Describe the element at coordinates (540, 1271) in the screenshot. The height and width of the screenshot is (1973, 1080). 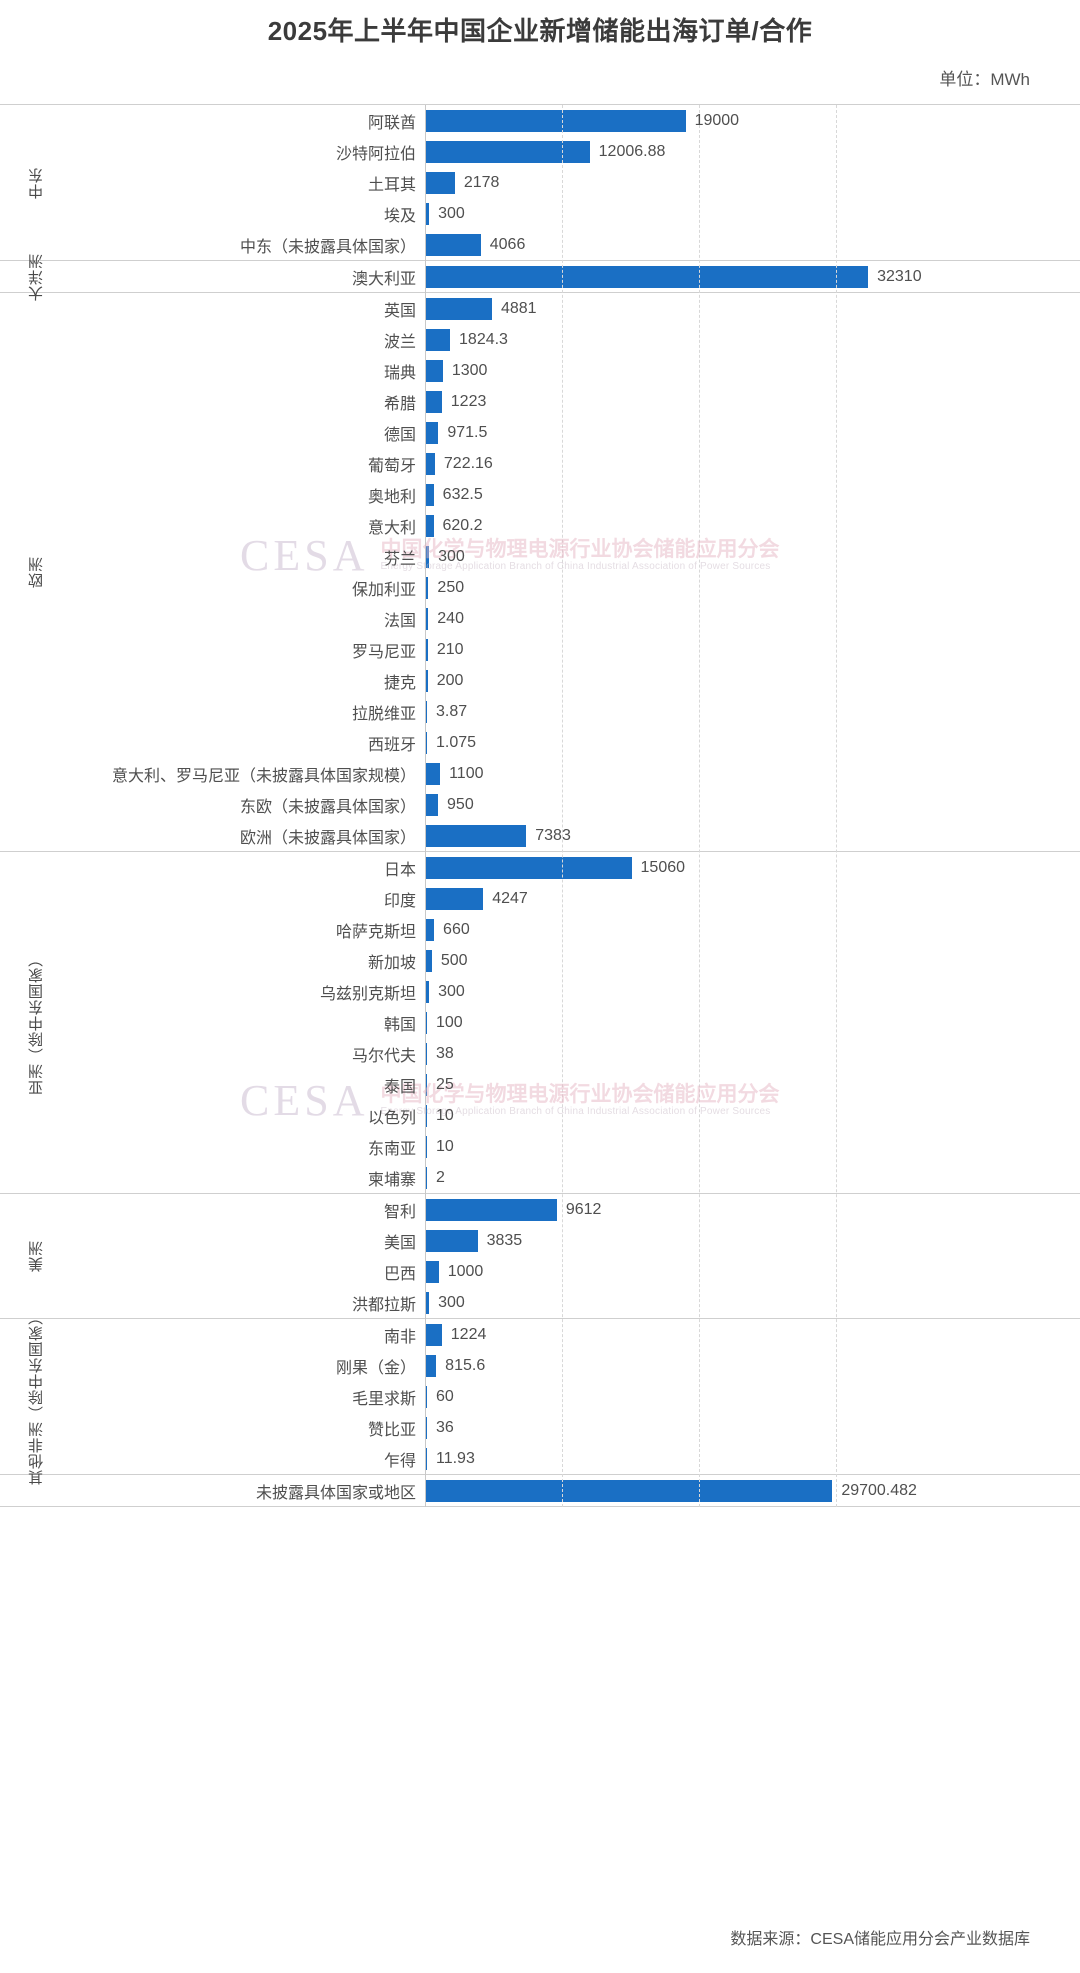
I see `bar-row: 巴西 1000` at that location.